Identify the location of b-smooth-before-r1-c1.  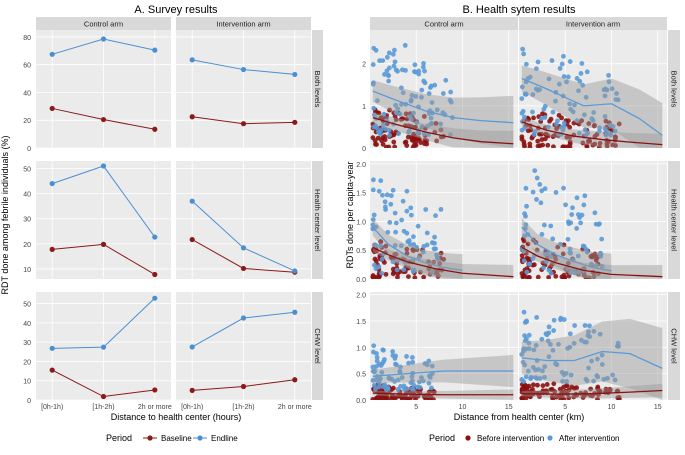
(592, 262).